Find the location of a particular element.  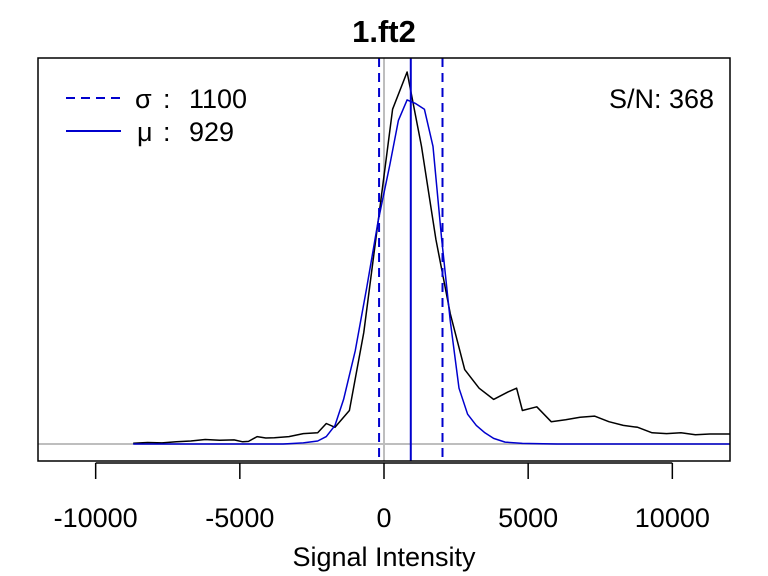

x-axis-label: Signal Intensity is located at coordinates (384, 557).